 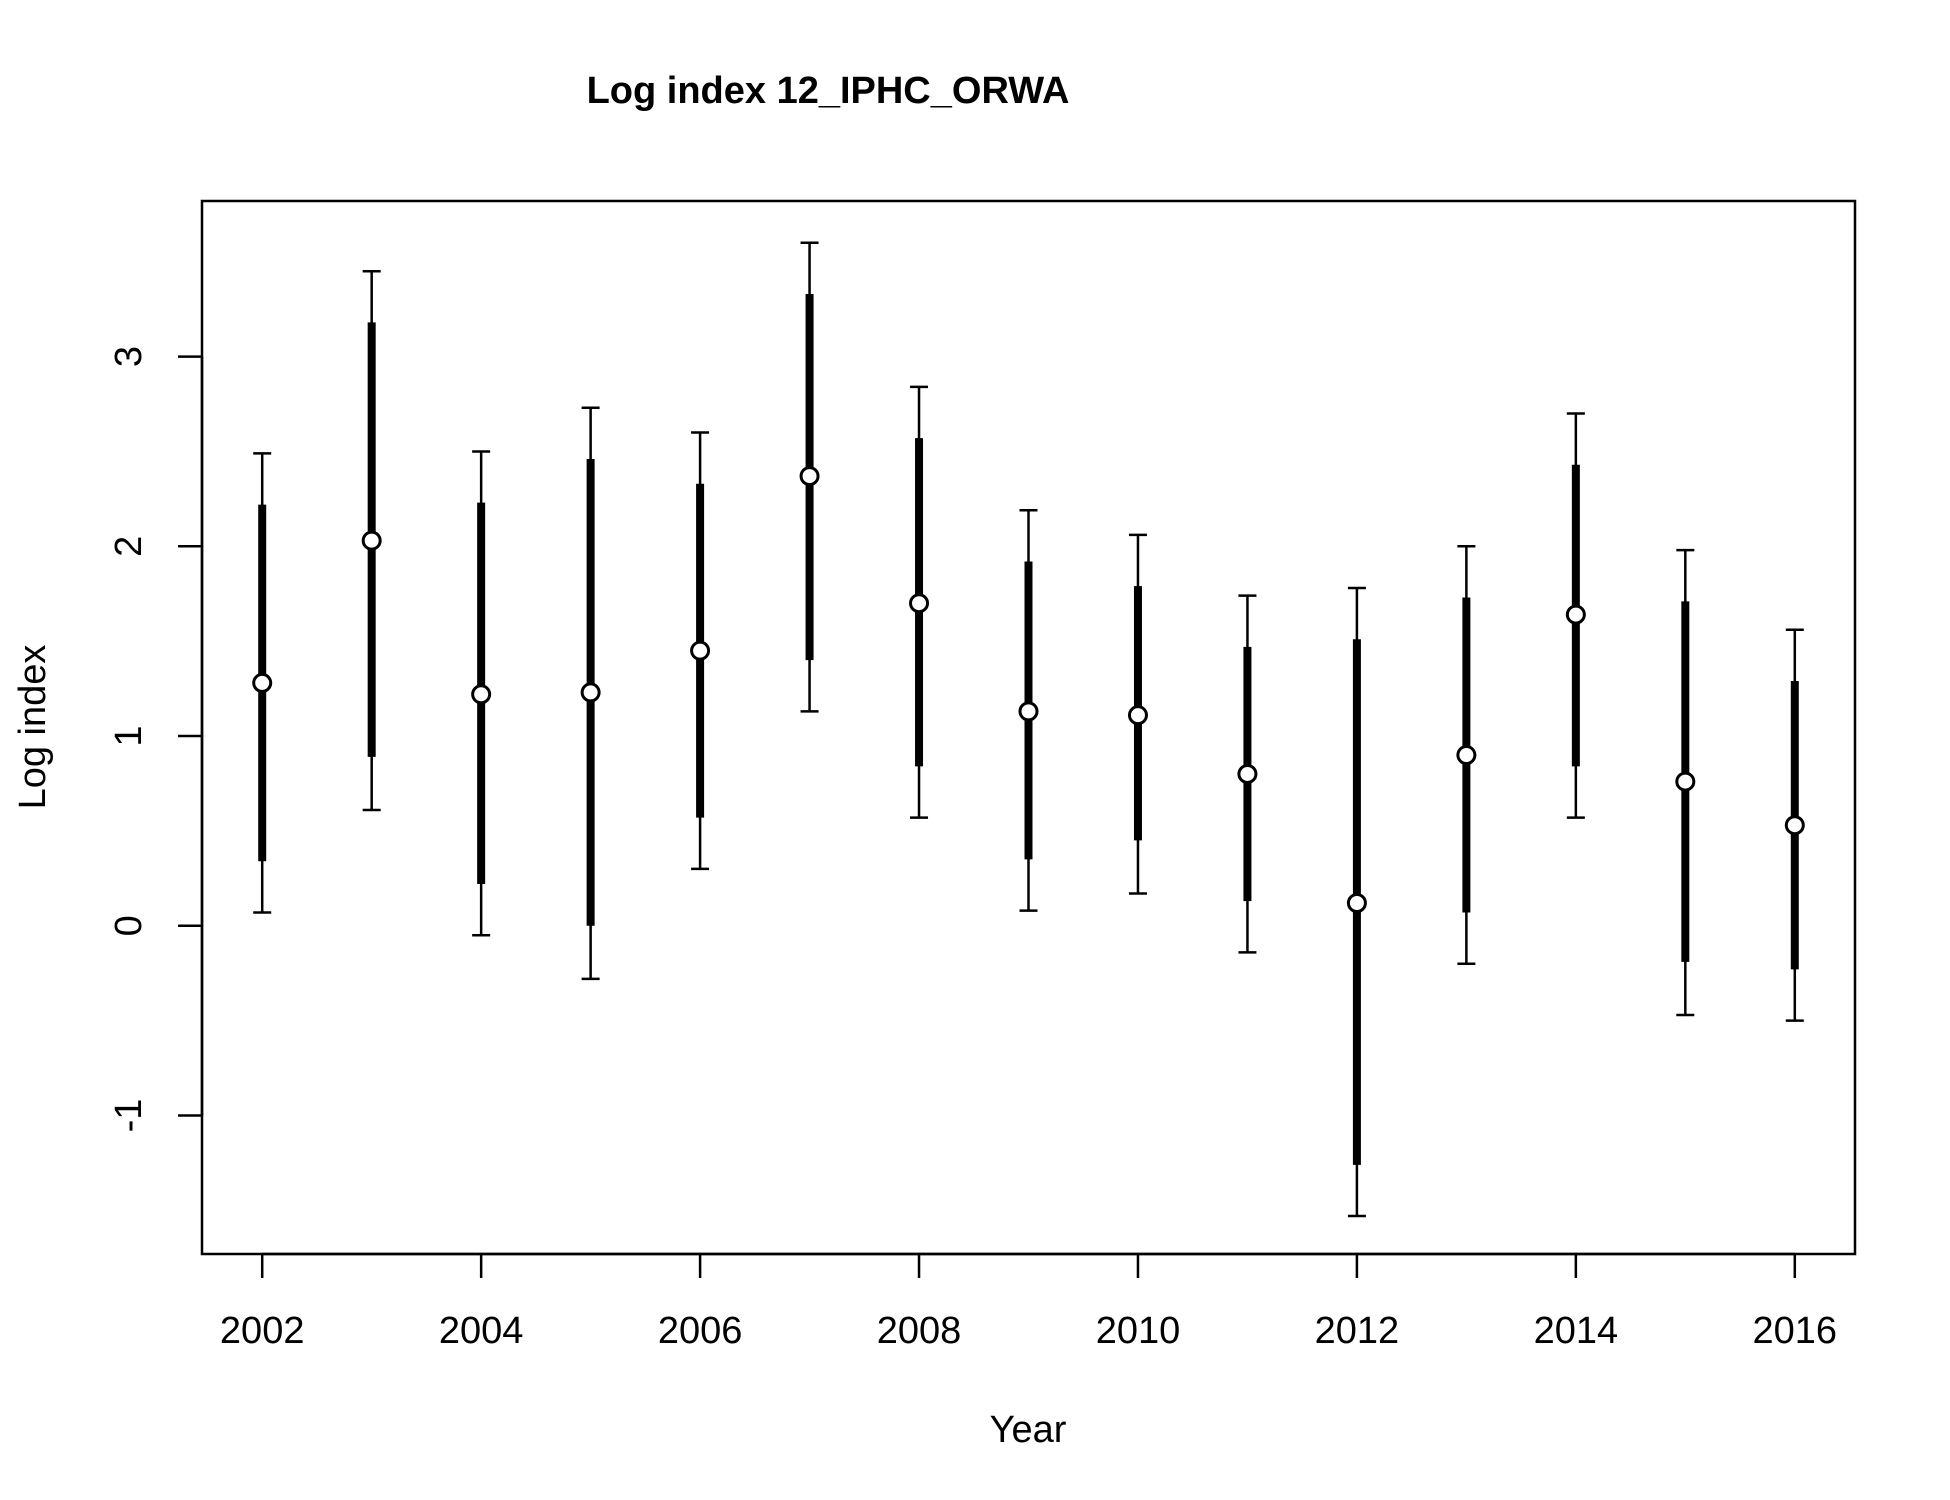 I want to click on x-tick-label: 2012, so click(x=1357, y=1331).